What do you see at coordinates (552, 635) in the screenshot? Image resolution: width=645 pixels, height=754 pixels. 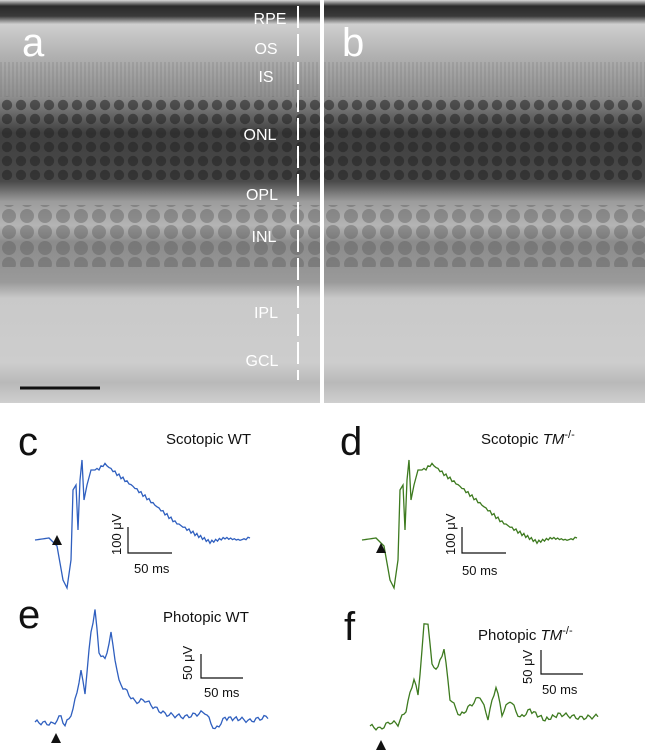 I see `trace-title-f-genotype: TM` at bounding box center [552, 635].